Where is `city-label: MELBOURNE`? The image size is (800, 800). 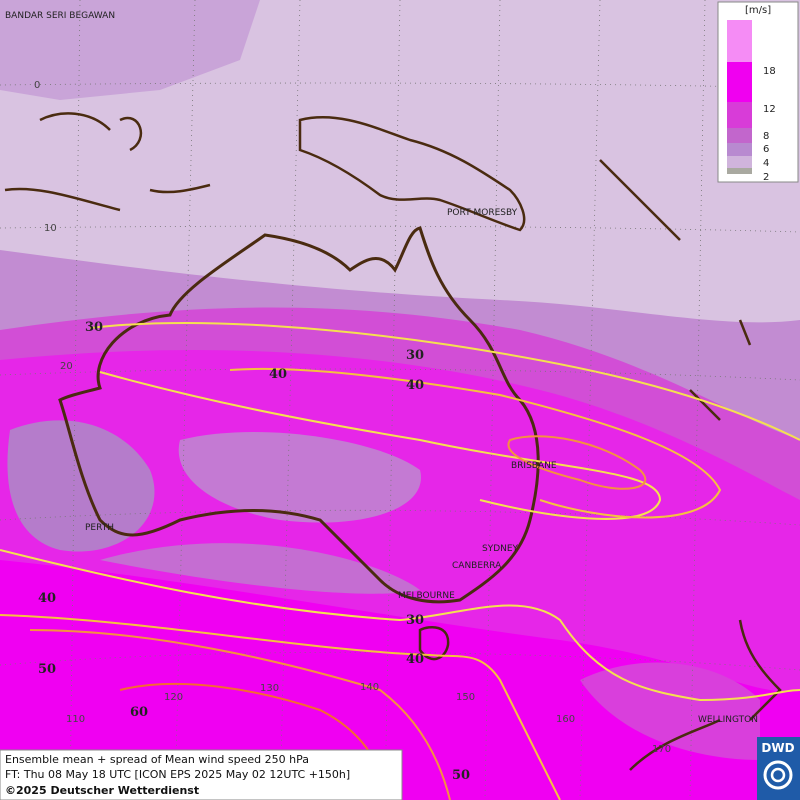
city-label: MELBOURNE is located at coordinates (426, 596).